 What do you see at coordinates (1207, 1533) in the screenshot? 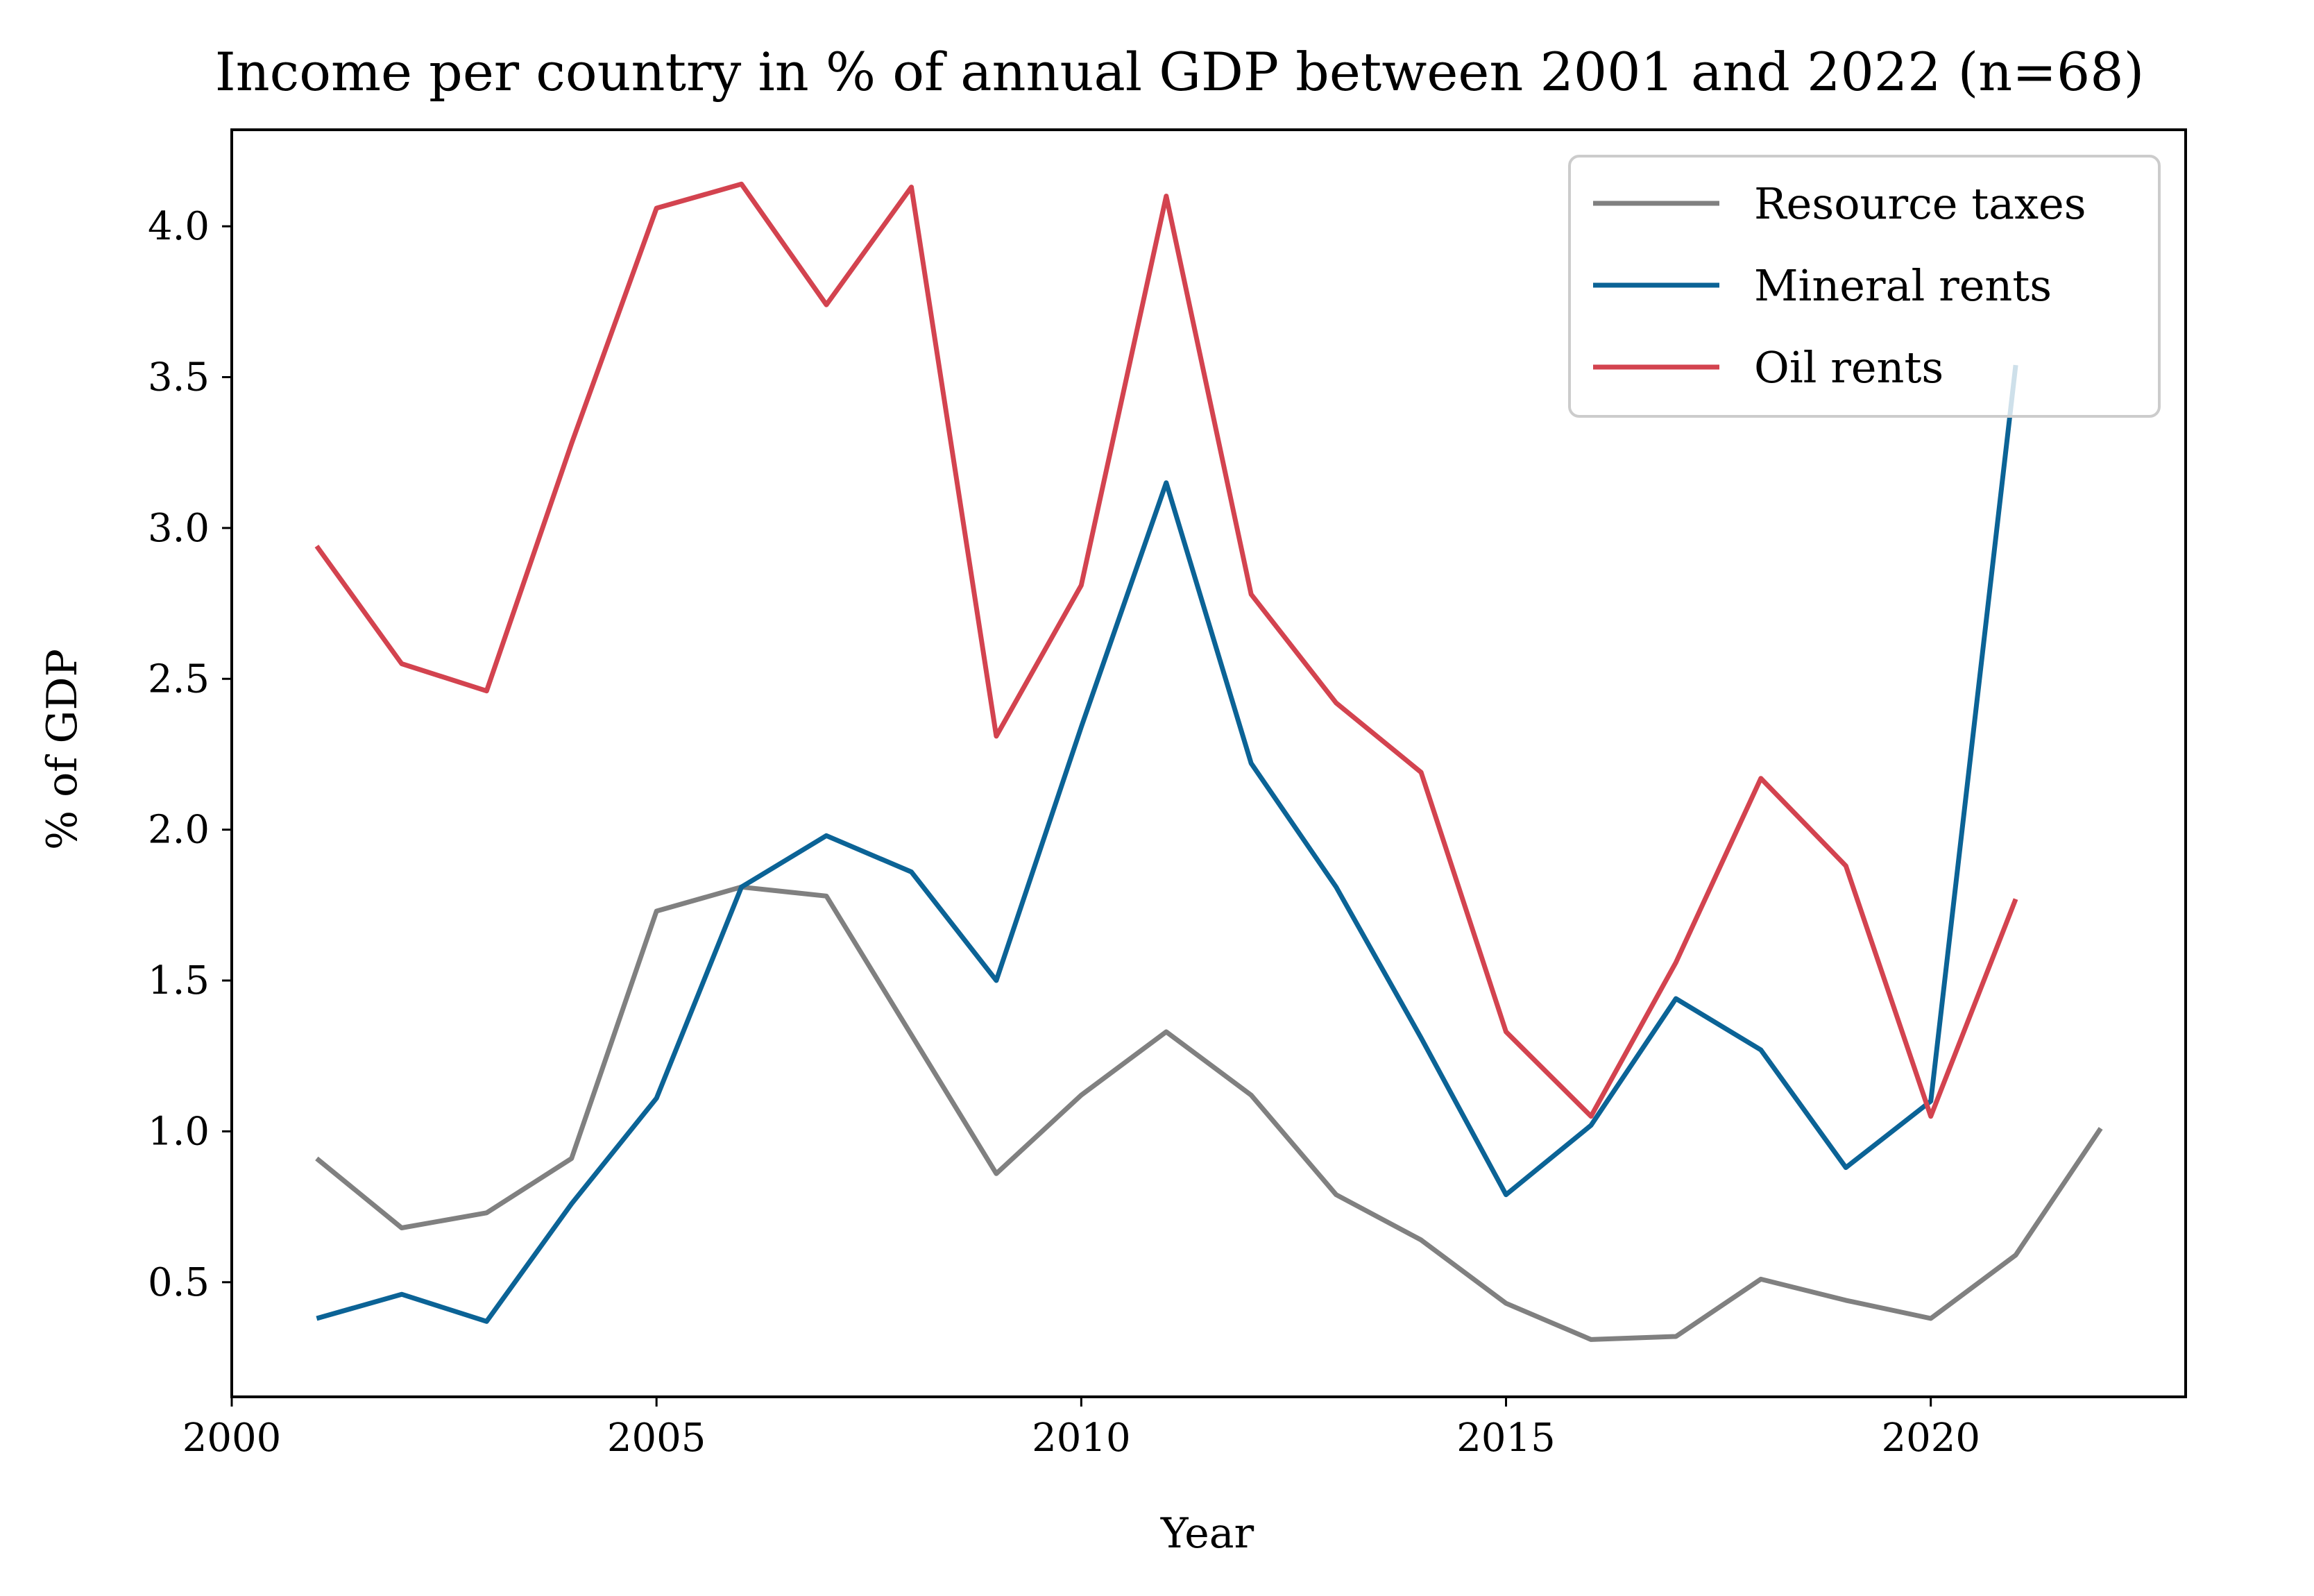
I see `x-axis-label: Year` at bounding box center [1207, 1533].